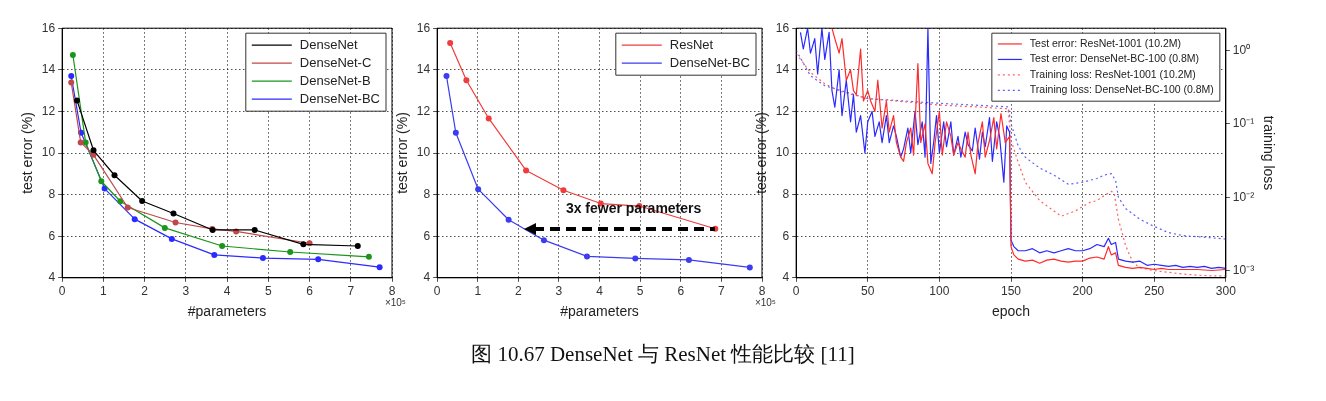  What do you see at coordinates (939, 291) in the screenshot?
I see `x-tick-label: 100` at bounding box center [939, 291].